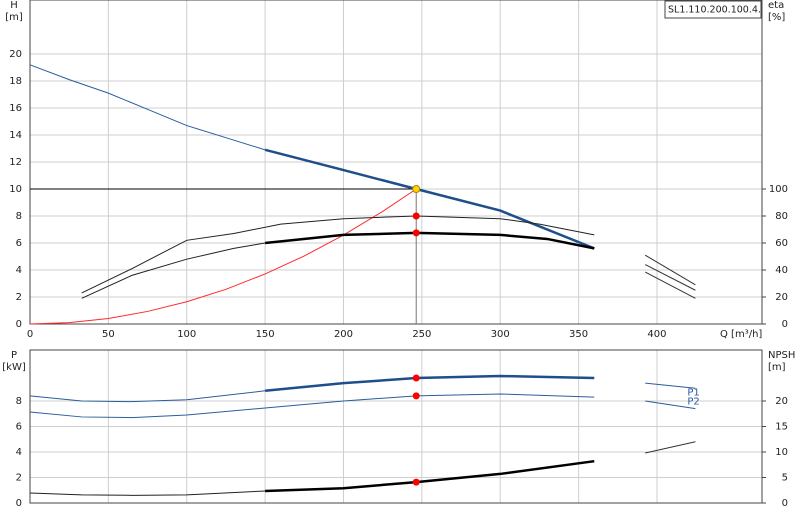  I want to click on y2-tick-label: 10, so click(781, 452).